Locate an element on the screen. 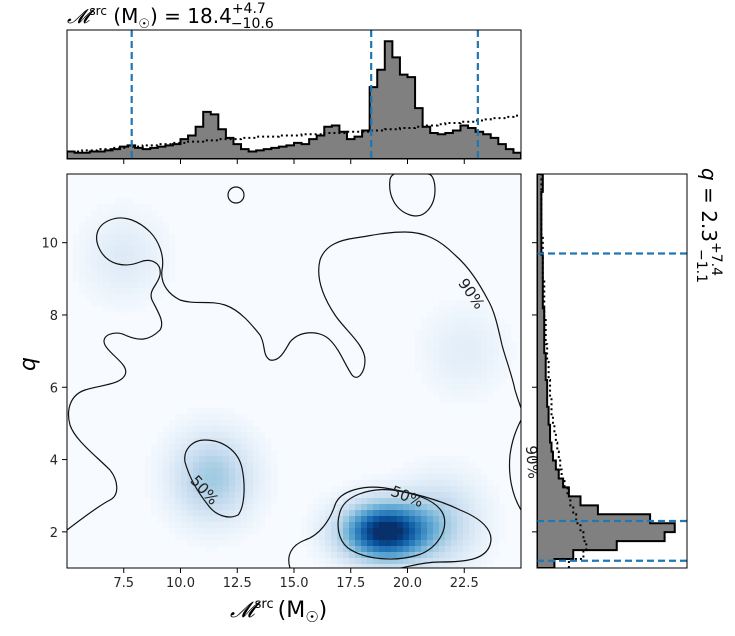 The width and height of the screenshot is (735, 636). y-tick-label: 8 is located at coordinates (54, 316).